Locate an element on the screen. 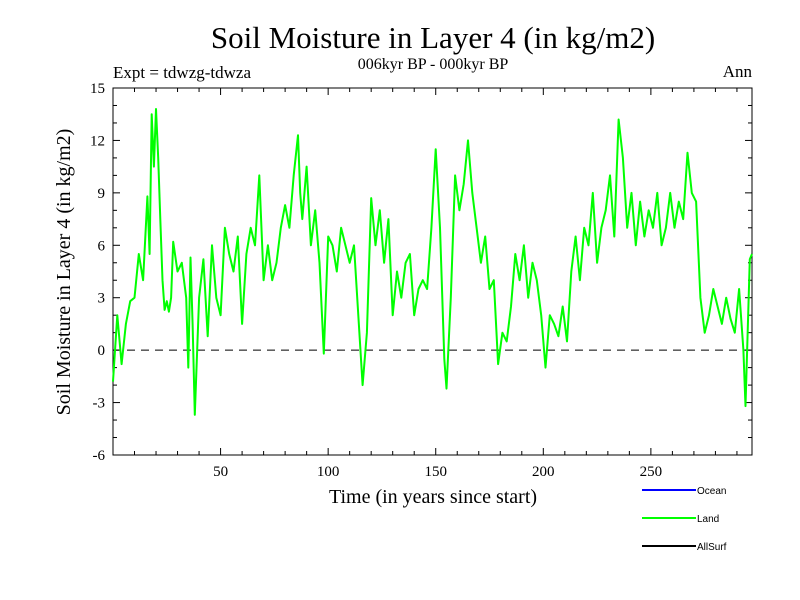 The height and width of the screenshot is (600, 800). y-tick-label: 0 is located at coordinates (102, 351).